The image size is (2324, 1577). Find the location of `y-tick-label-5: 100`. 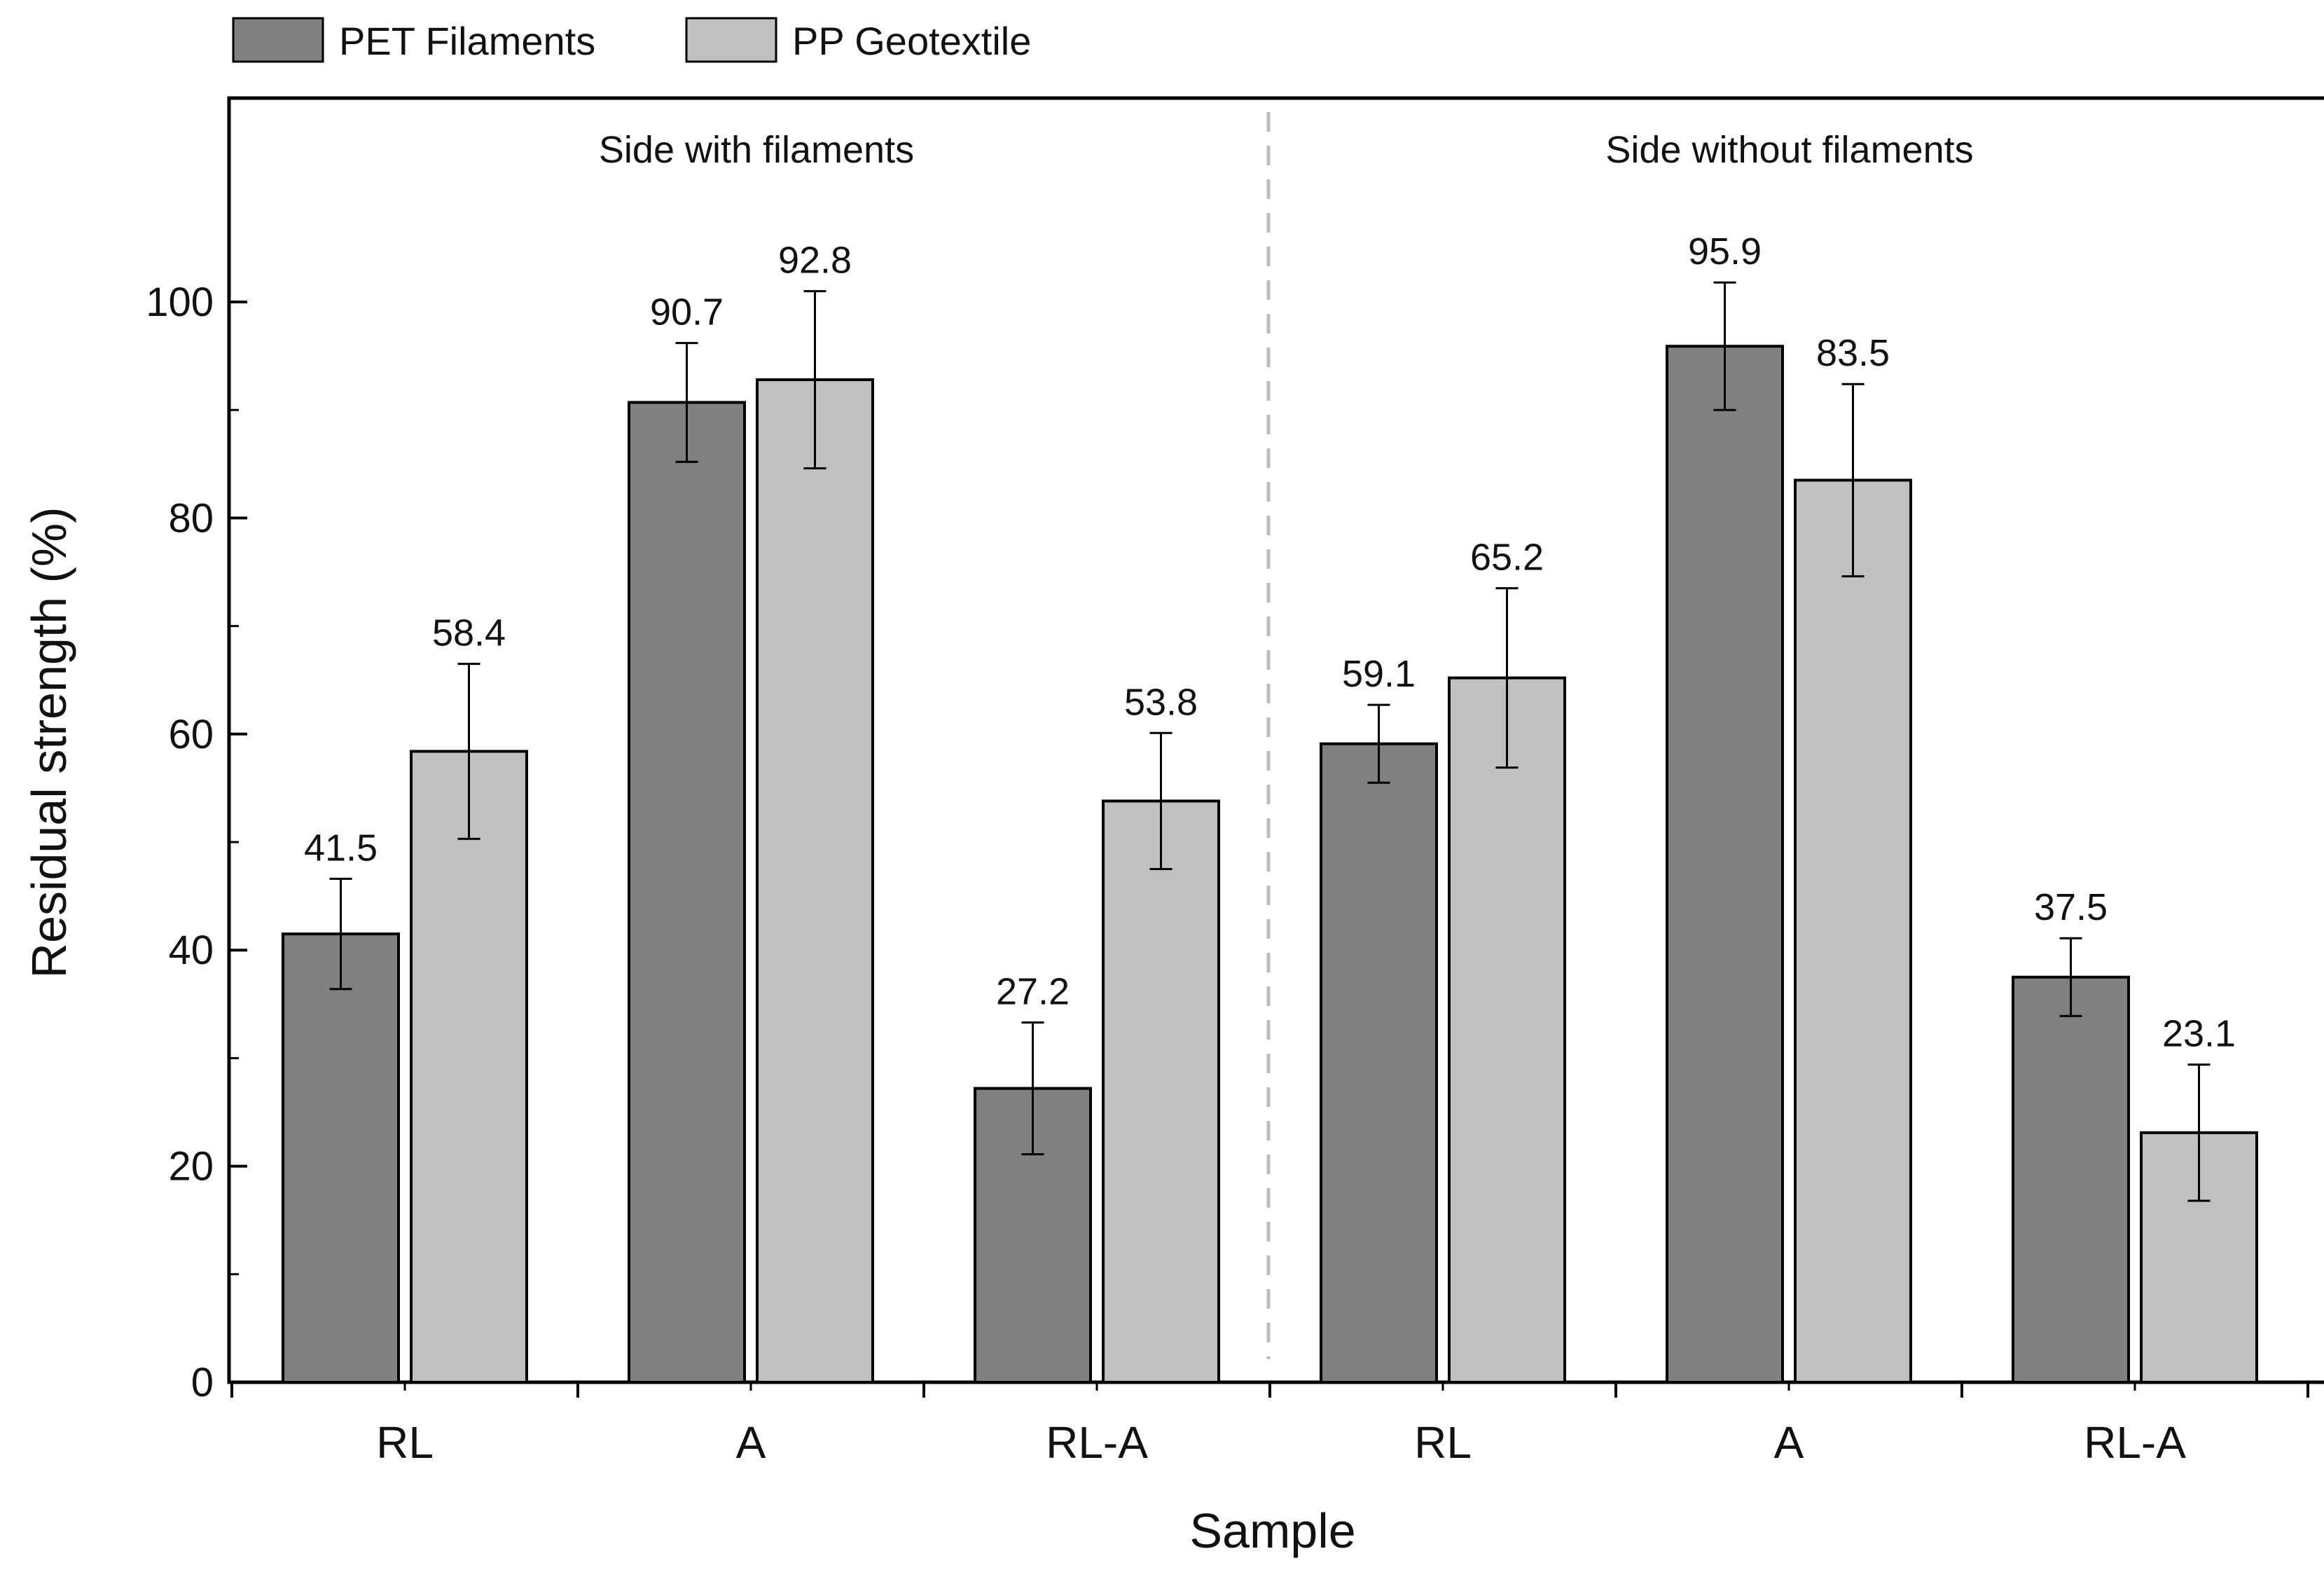

y-tick-label-5: 100 is located at coordinates (180, 302).